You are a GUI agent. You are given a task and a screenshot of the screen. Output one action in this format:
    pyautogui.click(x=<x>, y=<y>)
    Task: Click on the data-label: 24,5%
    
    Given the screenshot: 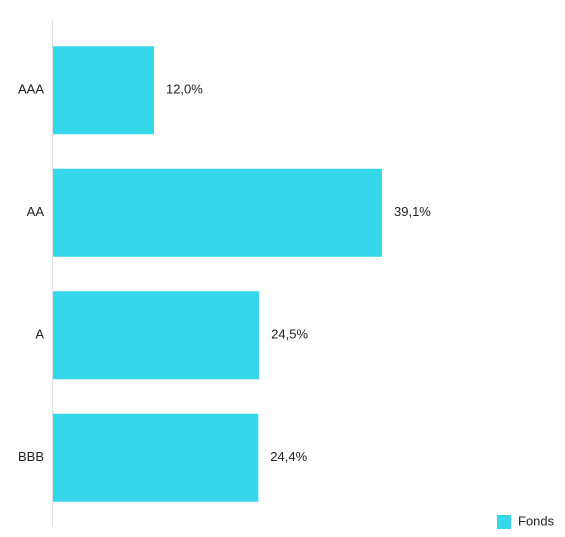 What is the action you would take?
    pyautogui.click(x=289, y=334)
    